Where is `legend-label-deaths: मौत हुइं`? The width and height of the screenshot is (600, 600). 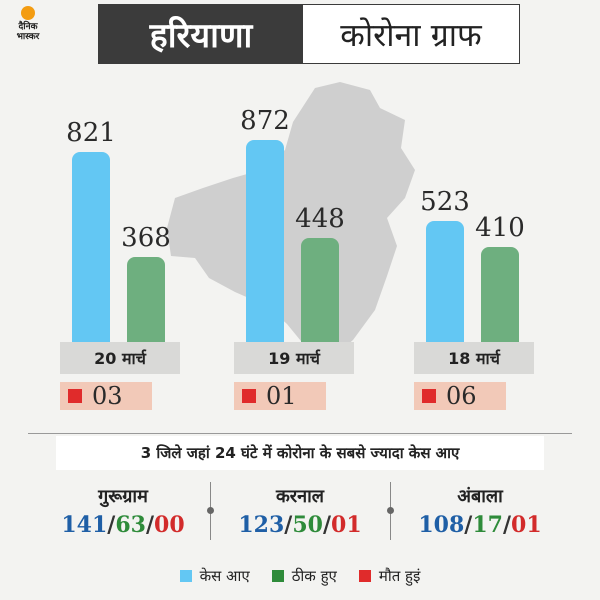
legend-label-deaths: मौत हुइं is located at coordinates (399, 576).